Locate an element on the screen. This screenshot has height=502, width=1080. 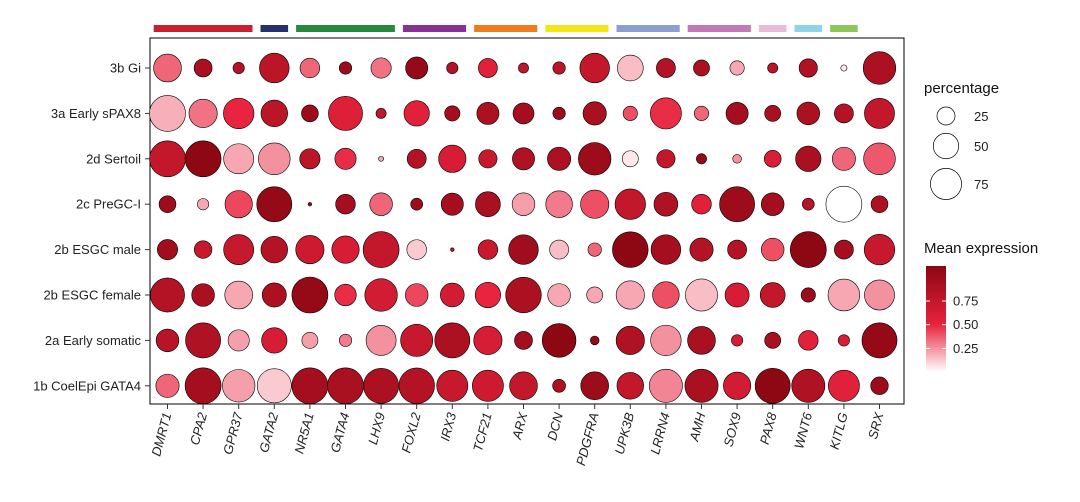
dot-2b-esgc-female-wnt6 is located at coordinates (808, 295).